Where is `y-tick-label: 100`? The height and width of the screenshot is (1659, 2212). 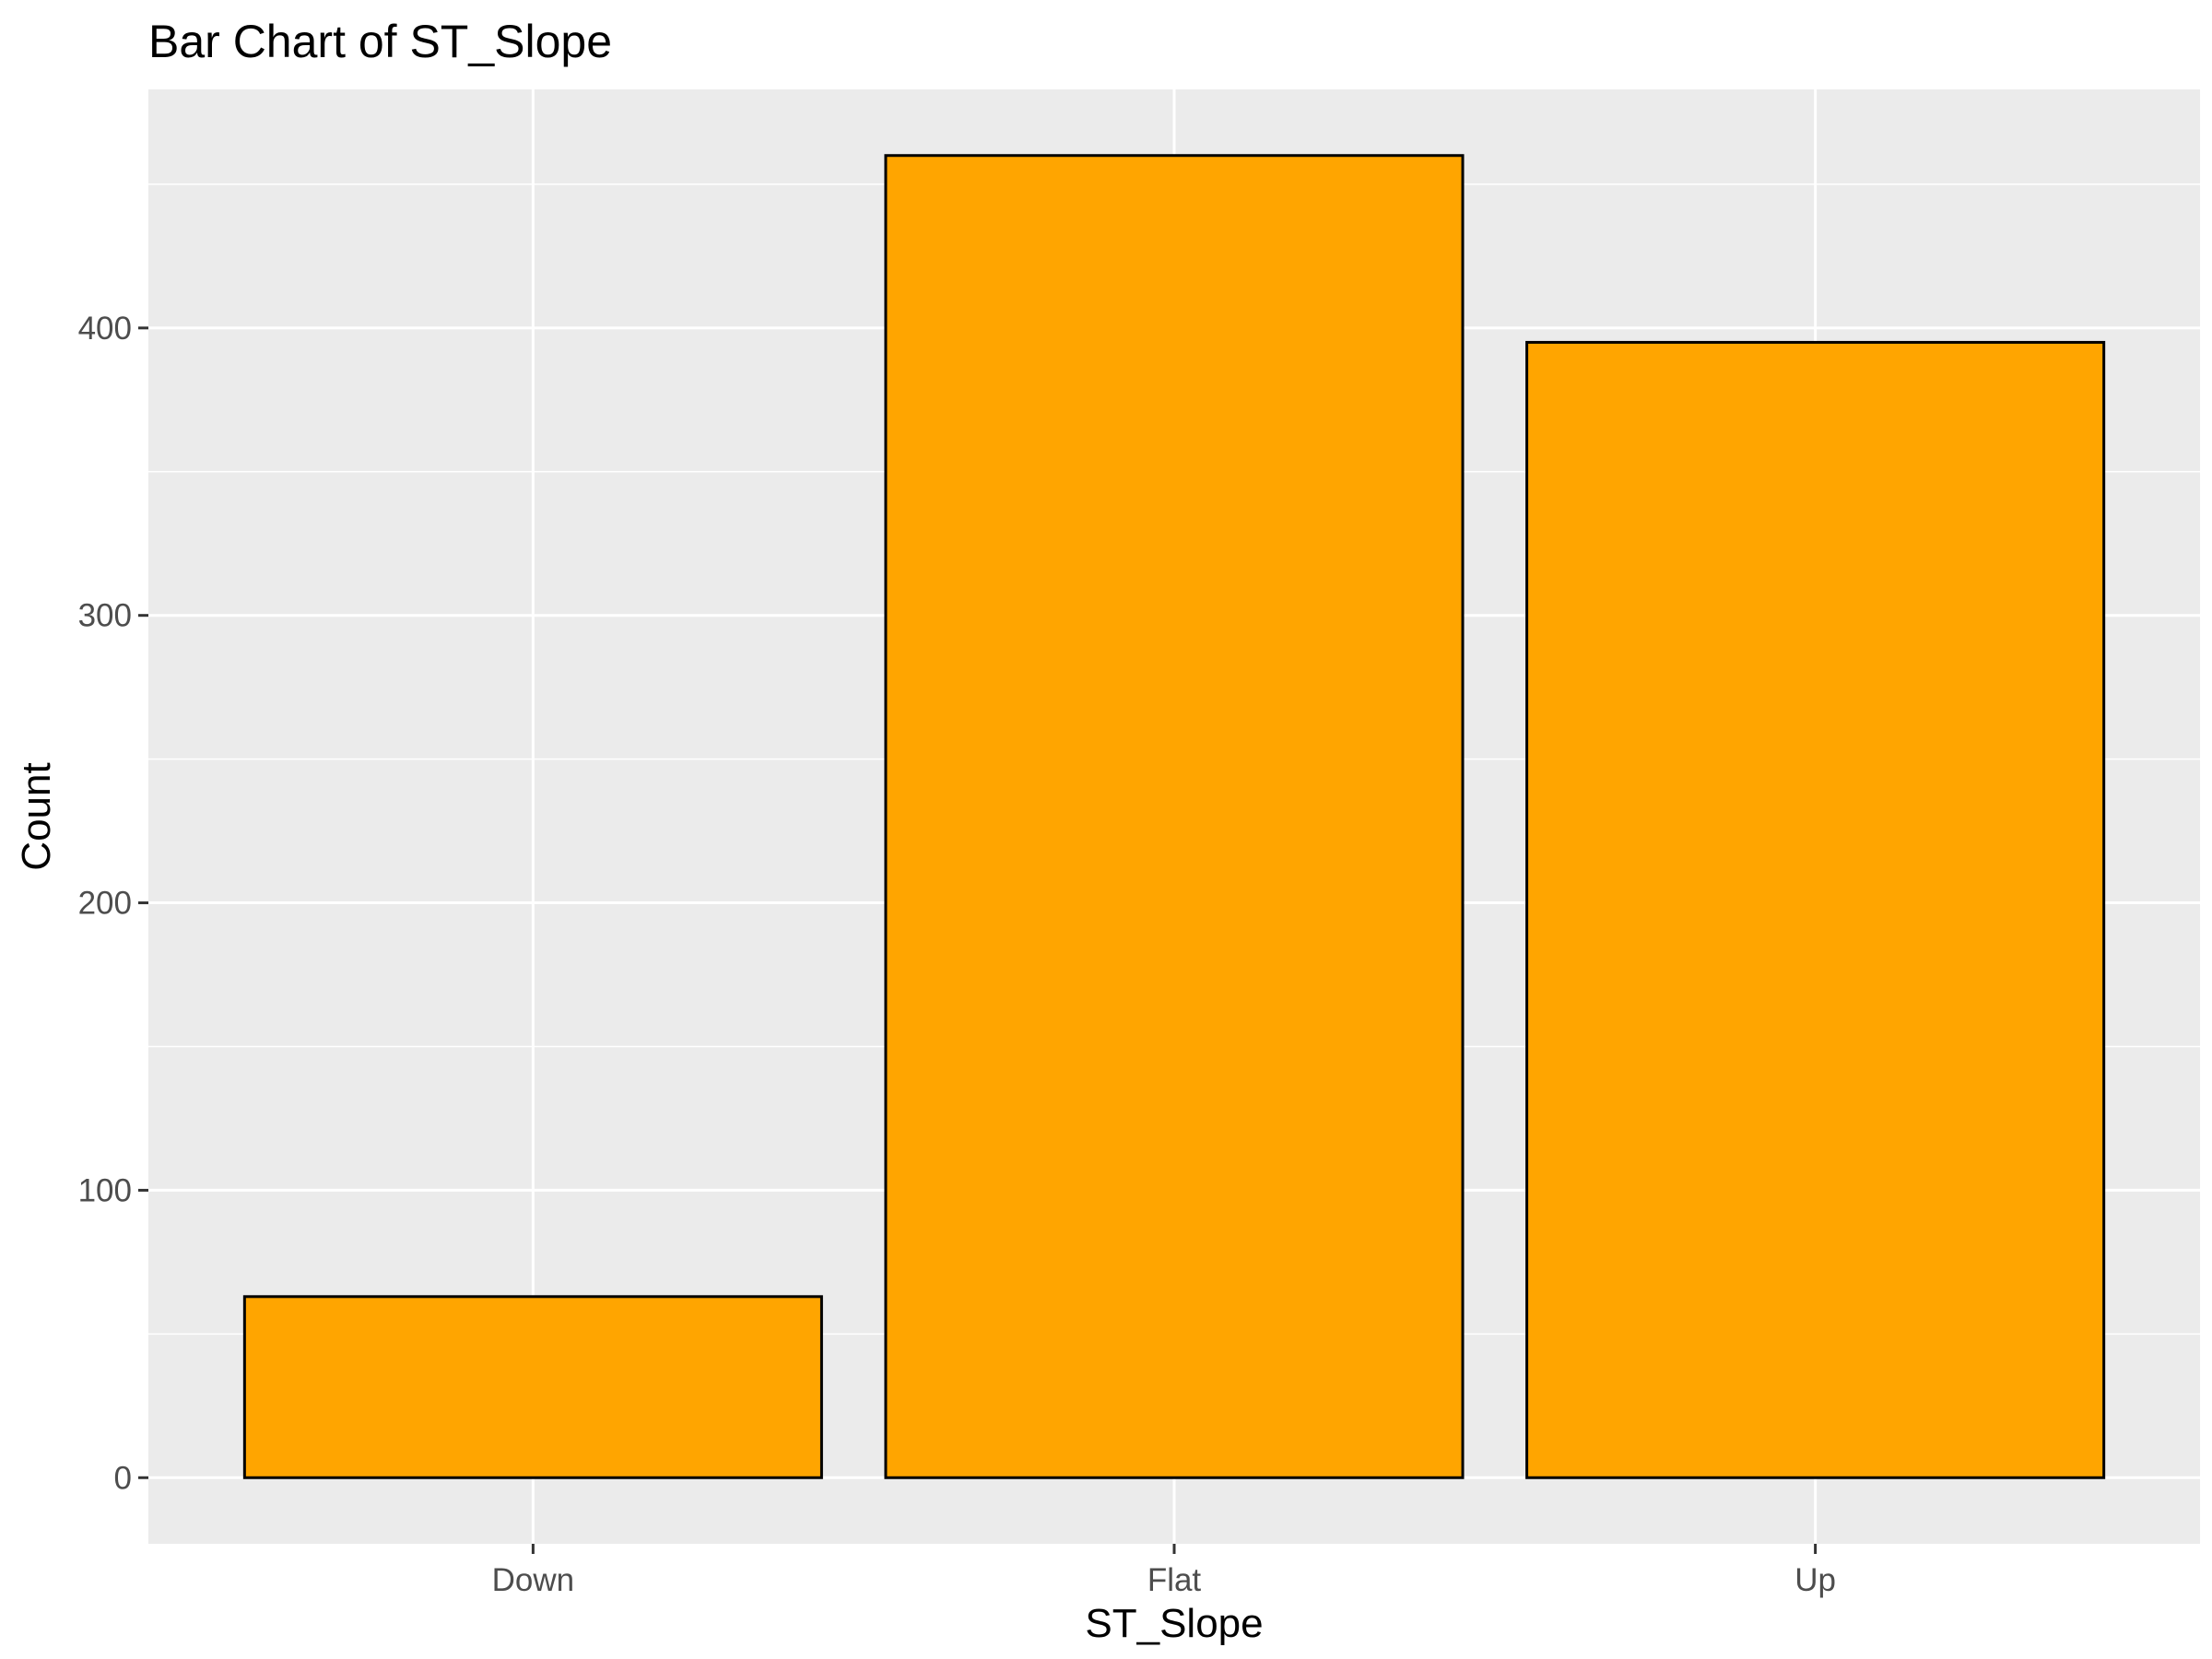
y-tick-label: 100 is located at coordinates (105, 1190).